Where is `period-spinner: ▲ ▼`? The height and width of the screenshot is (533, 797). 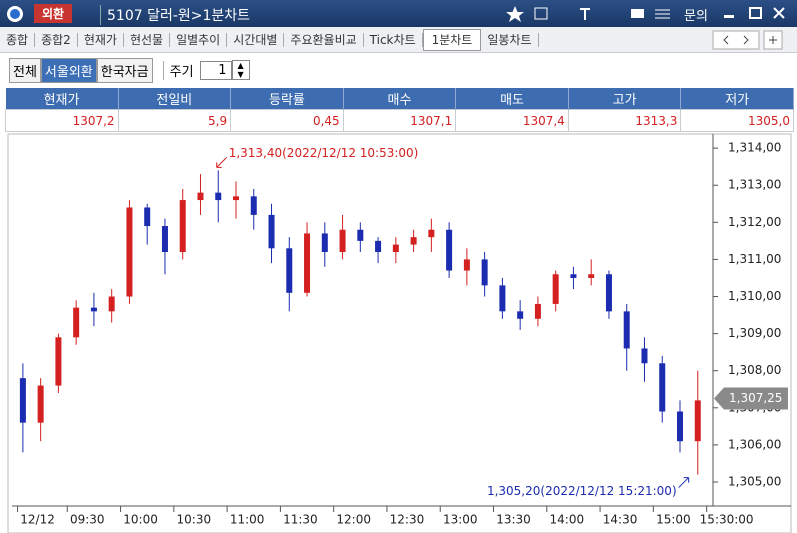
period-spinner: ▲ ▼ is located at coordinates (240, 70).